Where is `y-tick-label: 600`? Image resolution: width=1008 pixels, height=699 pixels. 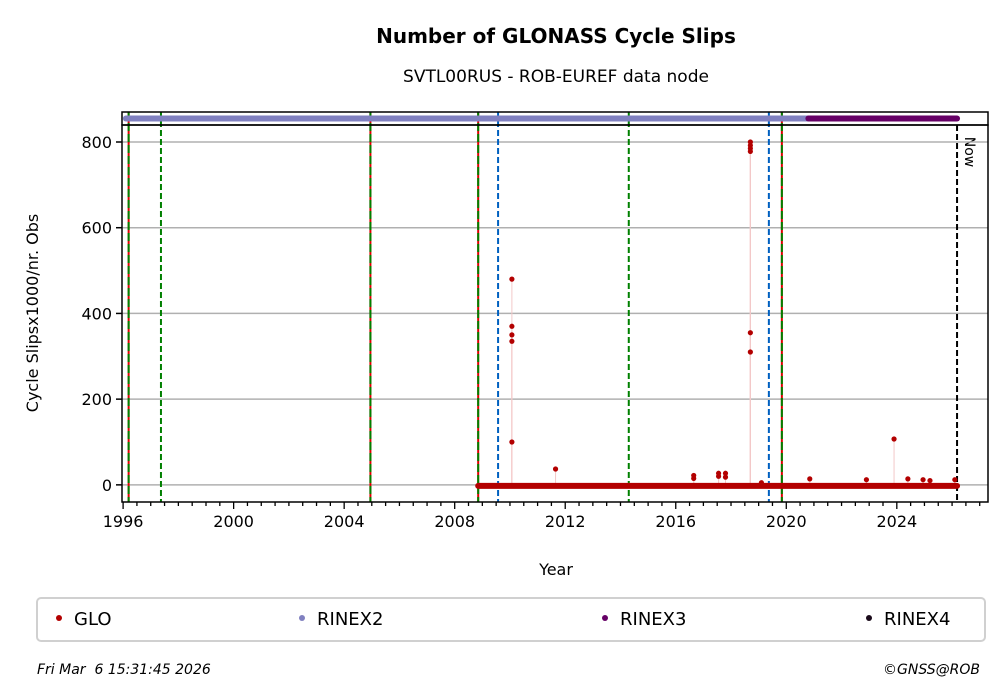 y-tick-label: 600 is located at coordinates (96, 228).